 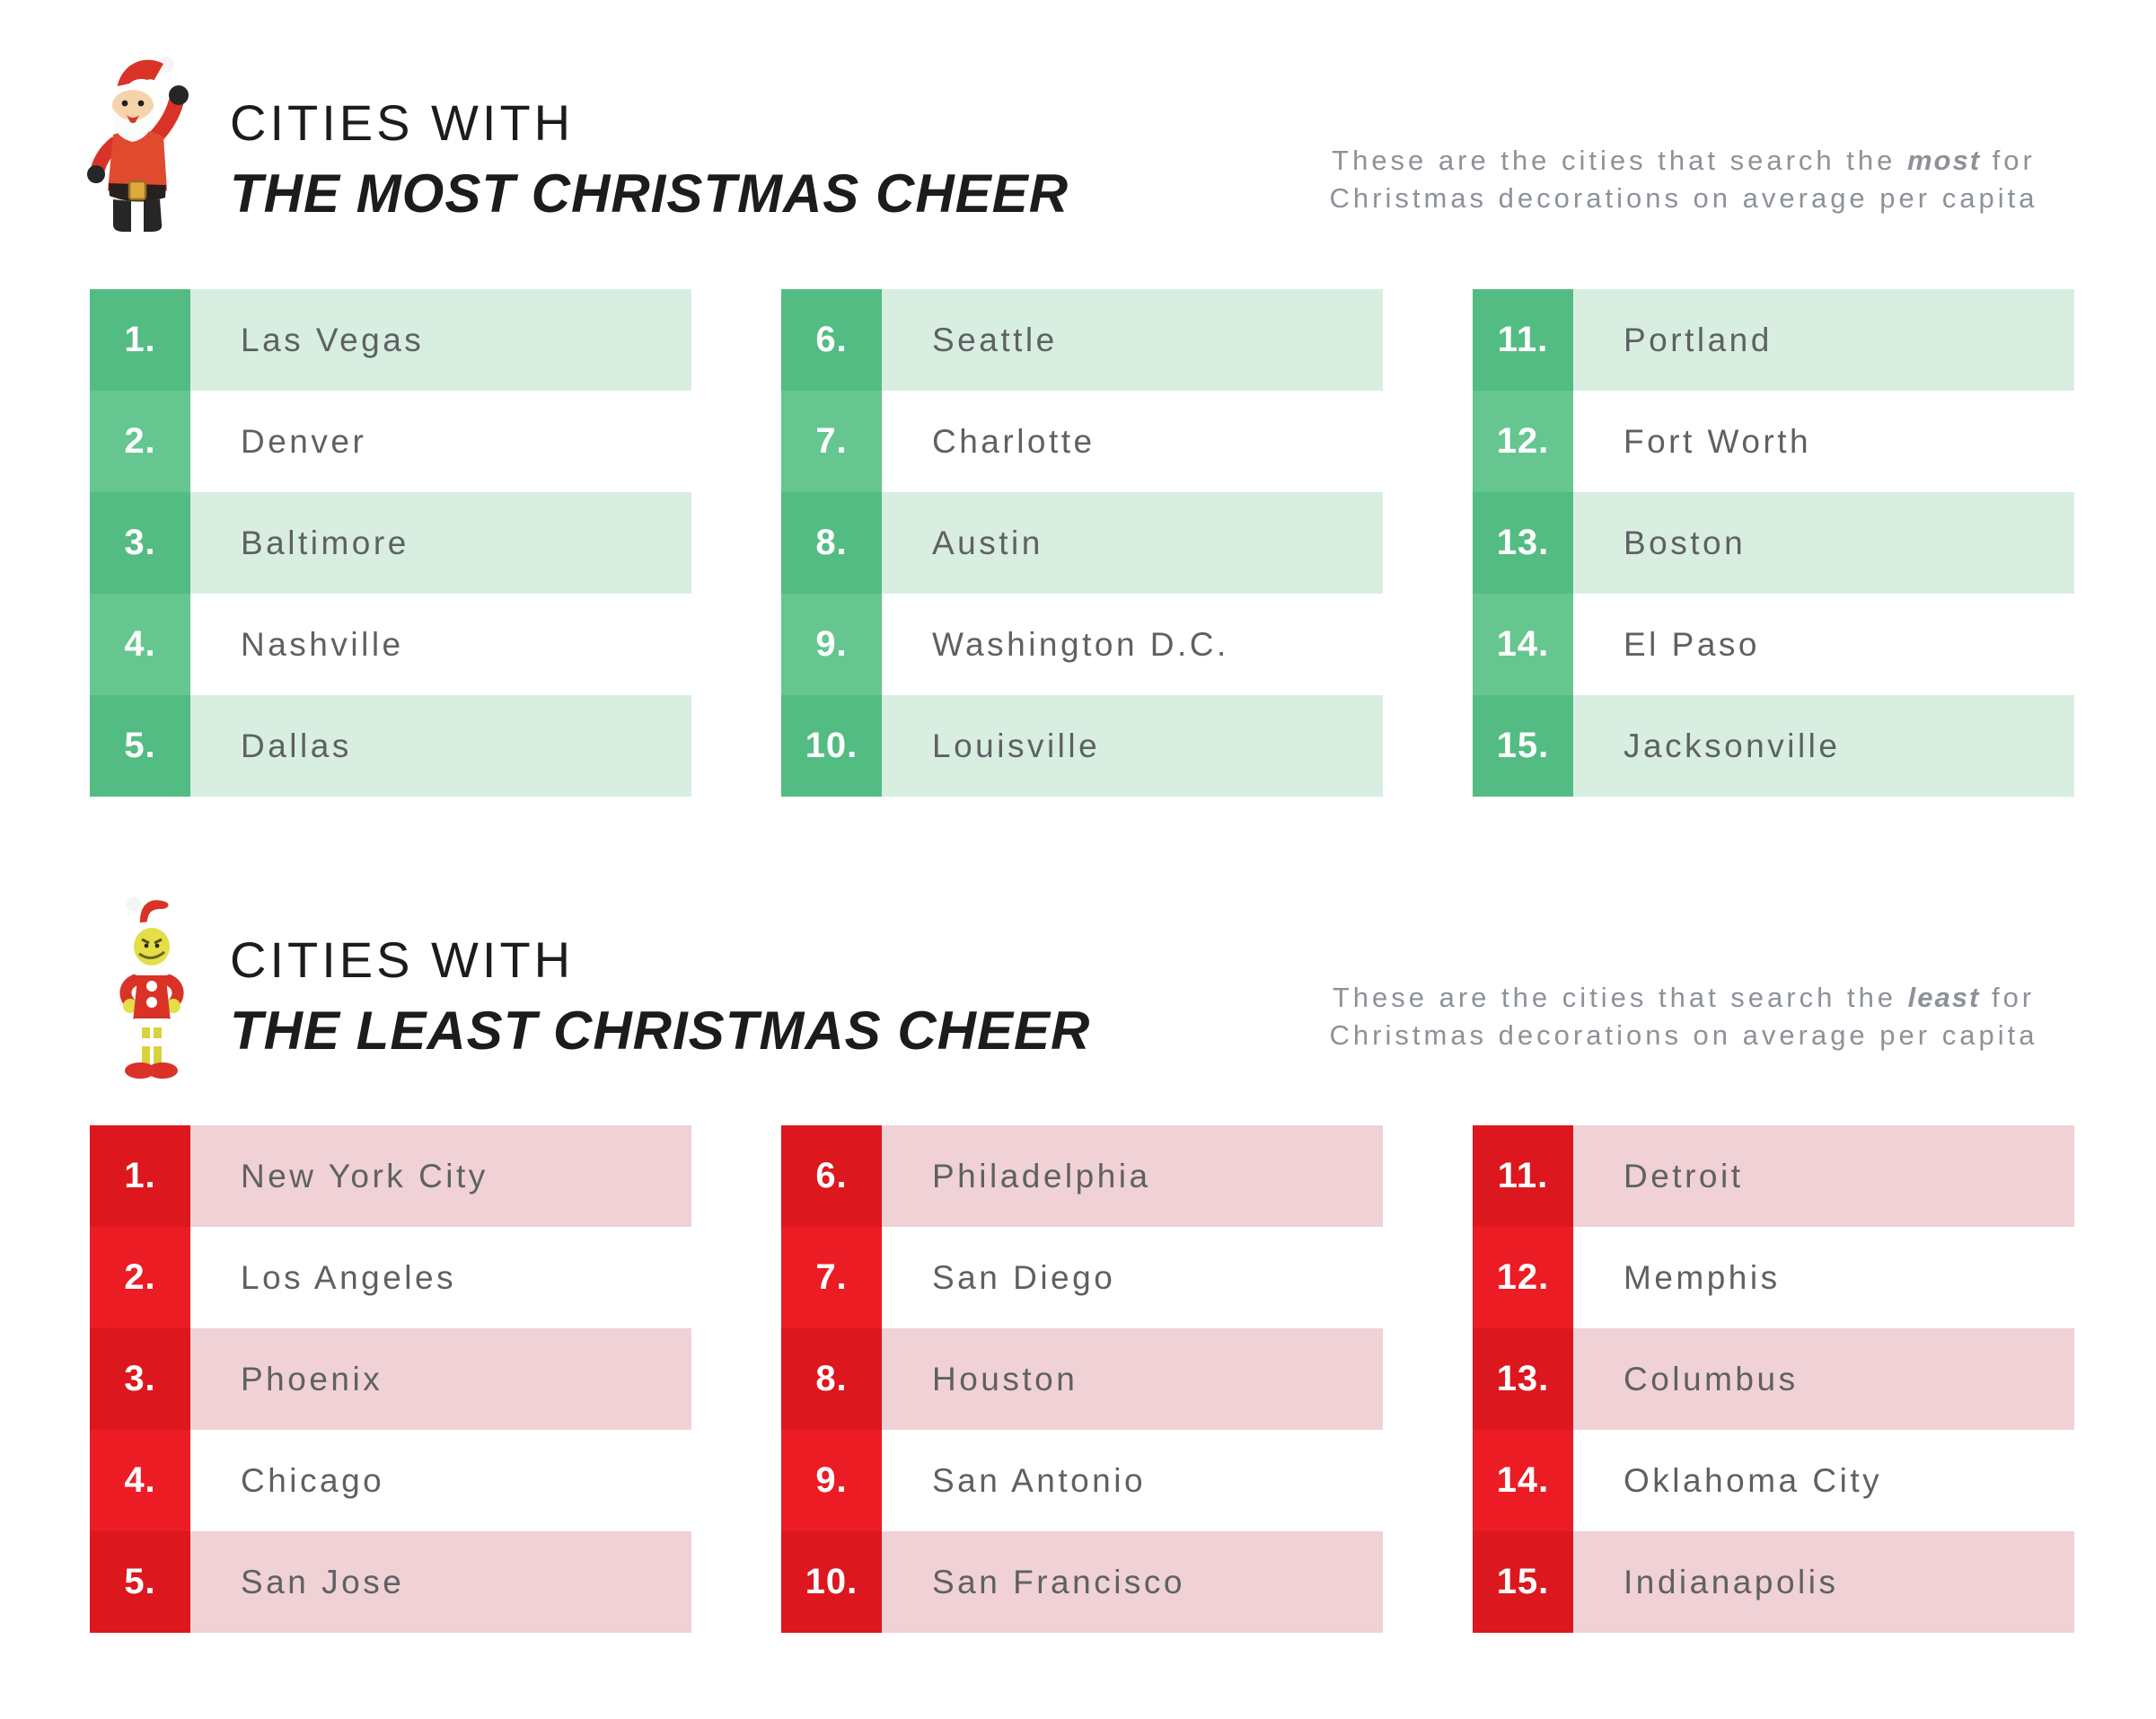 What do you see at coordinates (312, 1378) in the screenshot?
I see `city-name: Phoenix` at bounding box center [312, 1378].